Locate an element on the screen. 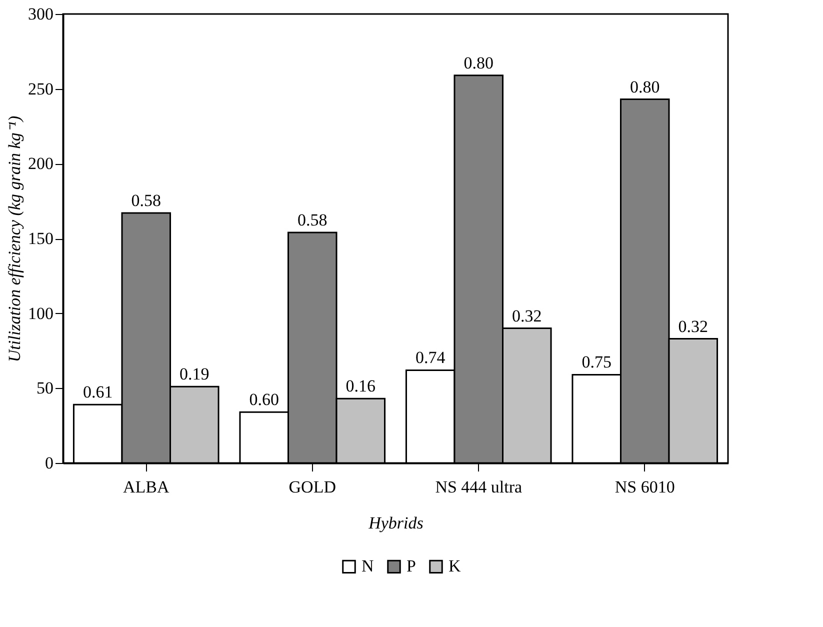 The height and width of the screenshot is (627, 823). y-tick-label: 200 is located at coordinates (41, 164).